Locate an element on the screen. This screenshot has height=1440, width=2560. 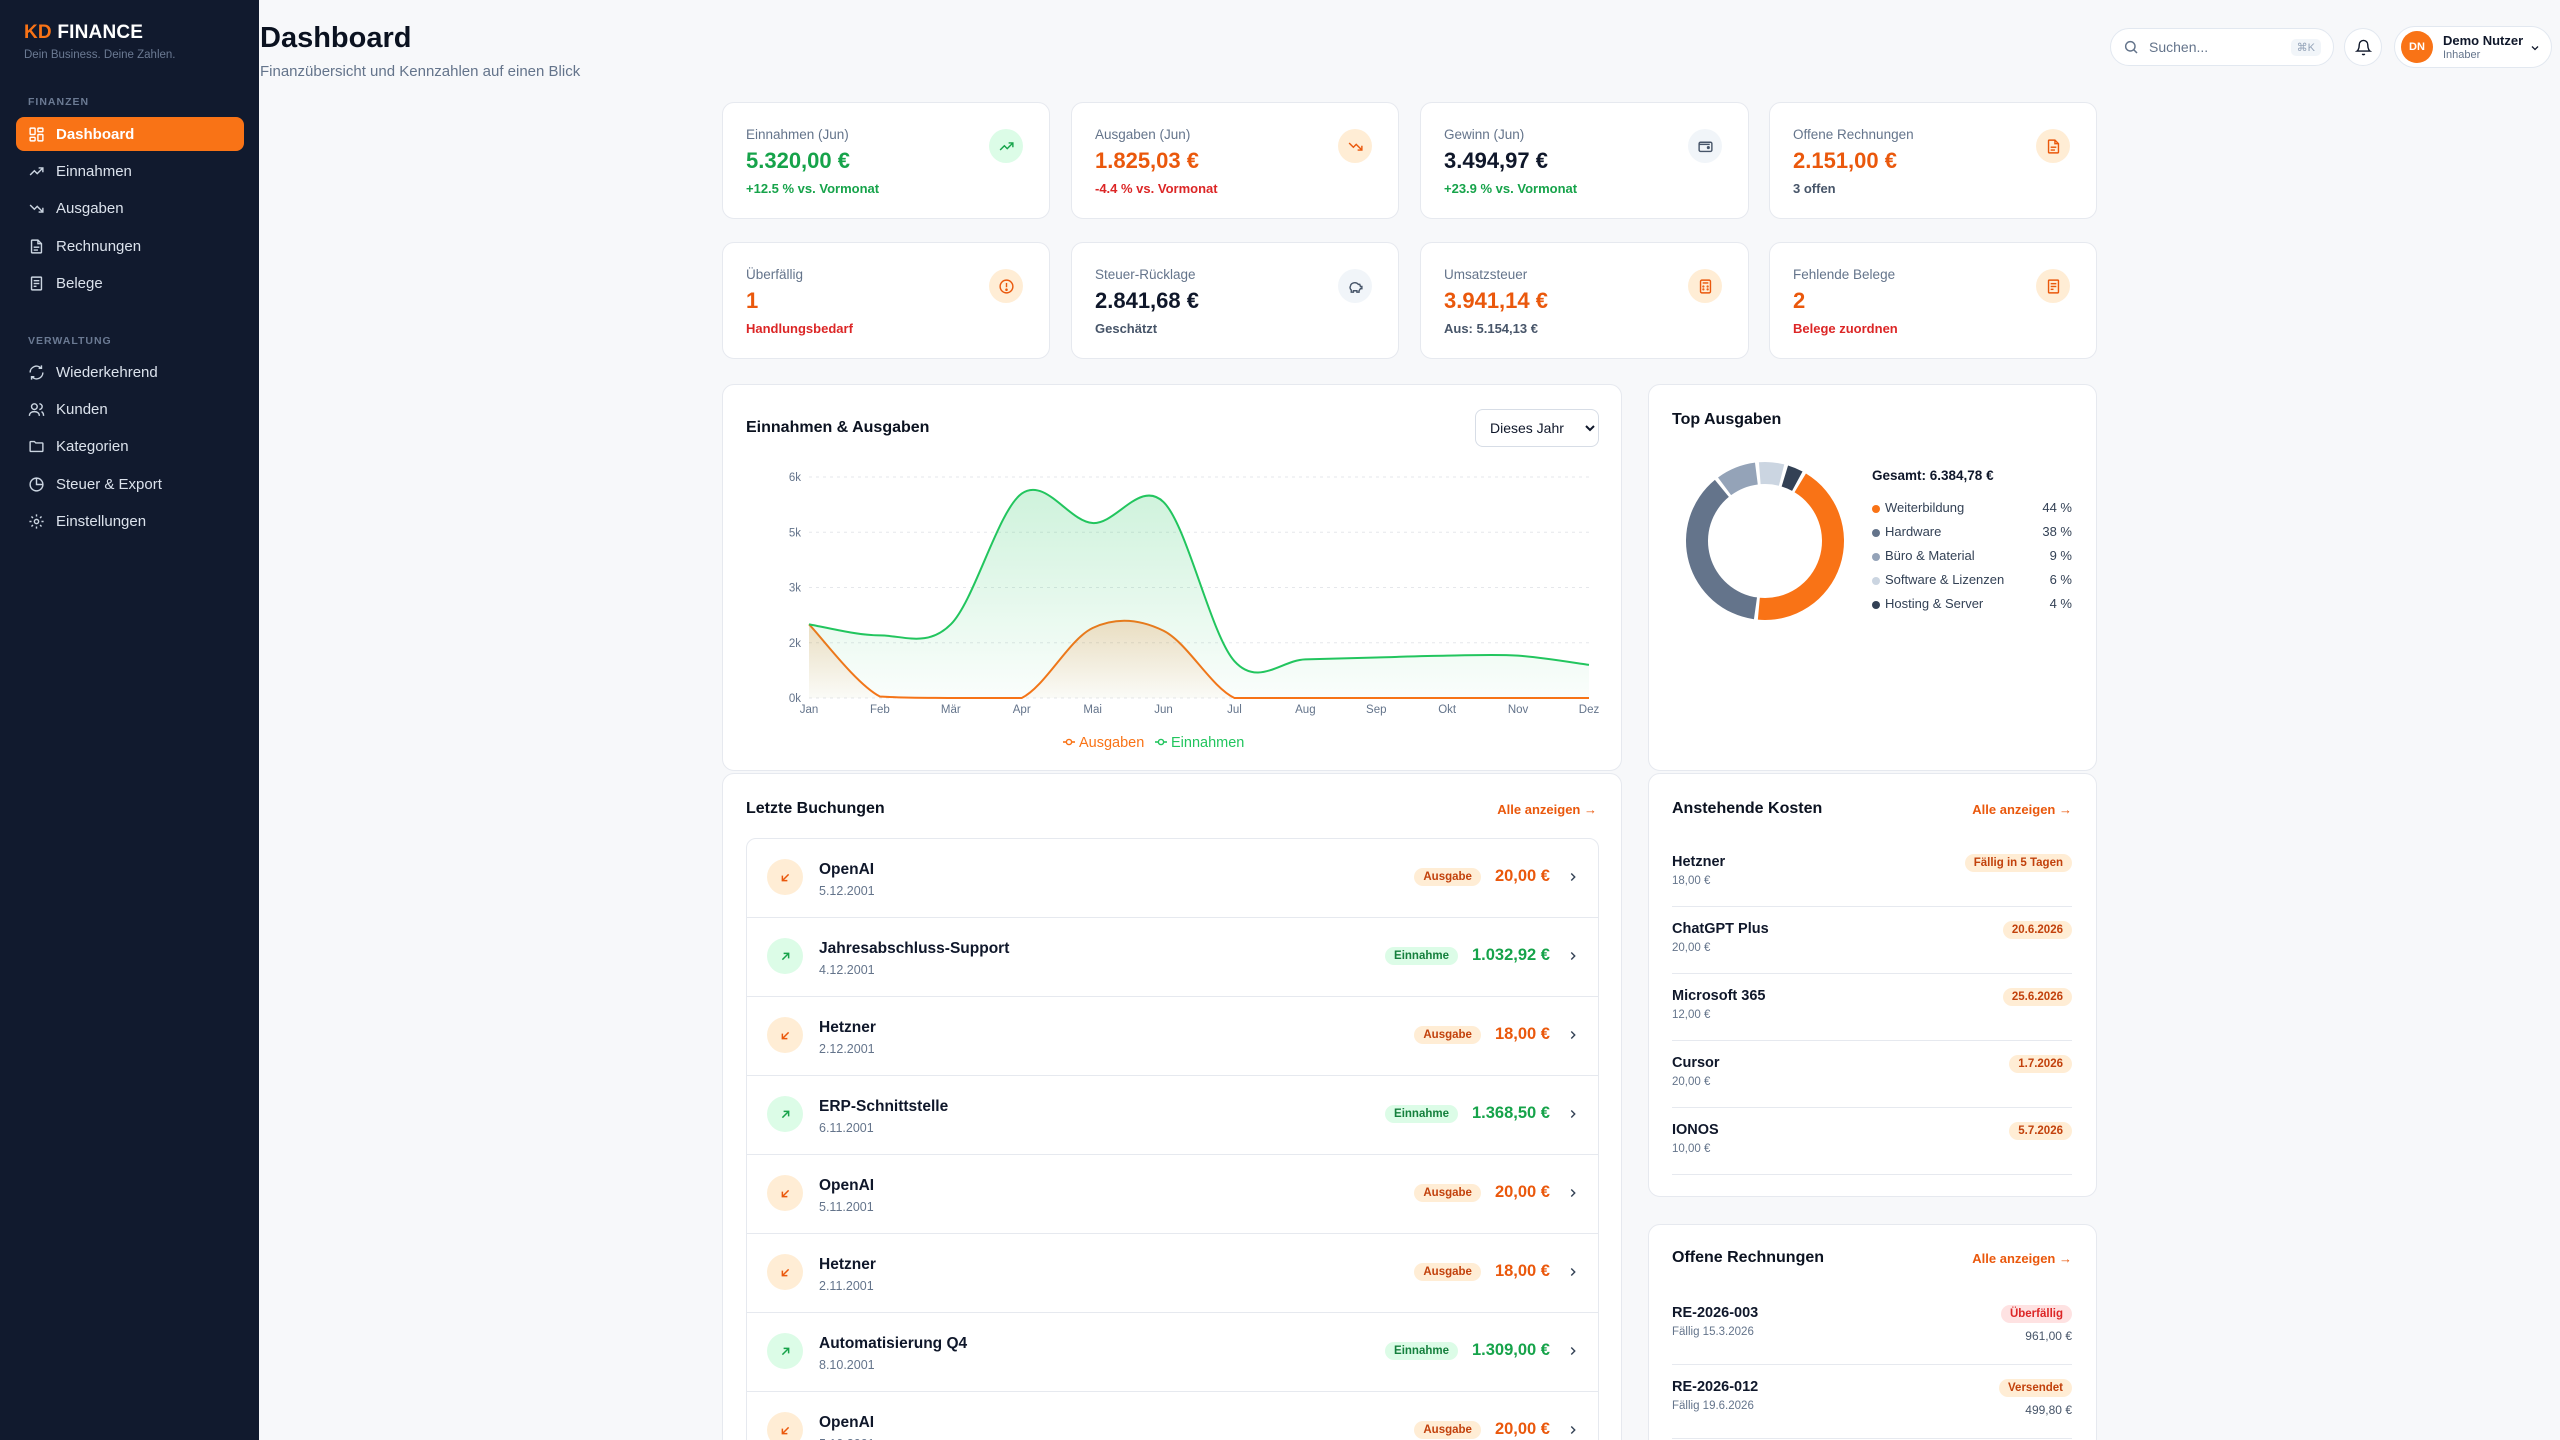
search-input is located at coordinates (2214, 47).